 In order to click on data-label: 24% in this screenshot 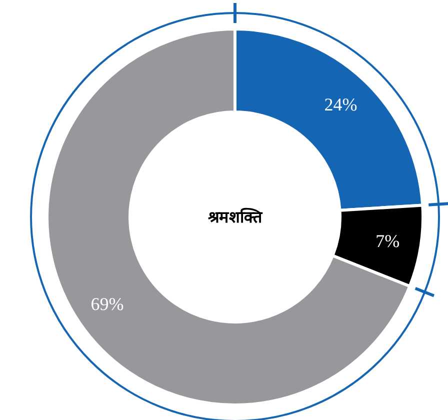, I will do `click(341, 104)`.